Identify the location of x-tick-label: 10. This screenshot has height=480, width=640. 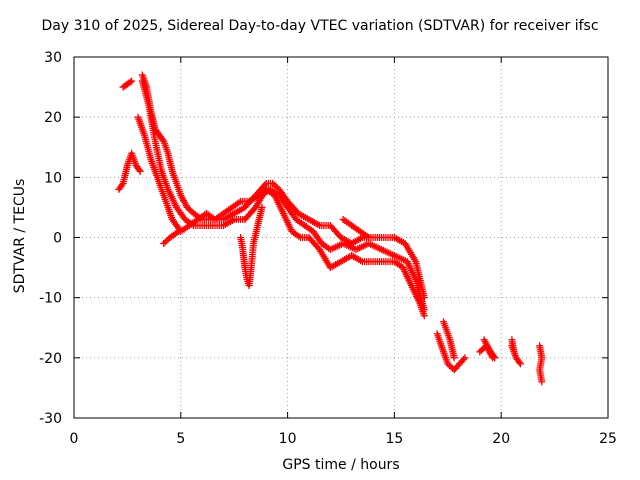
(288, 439).